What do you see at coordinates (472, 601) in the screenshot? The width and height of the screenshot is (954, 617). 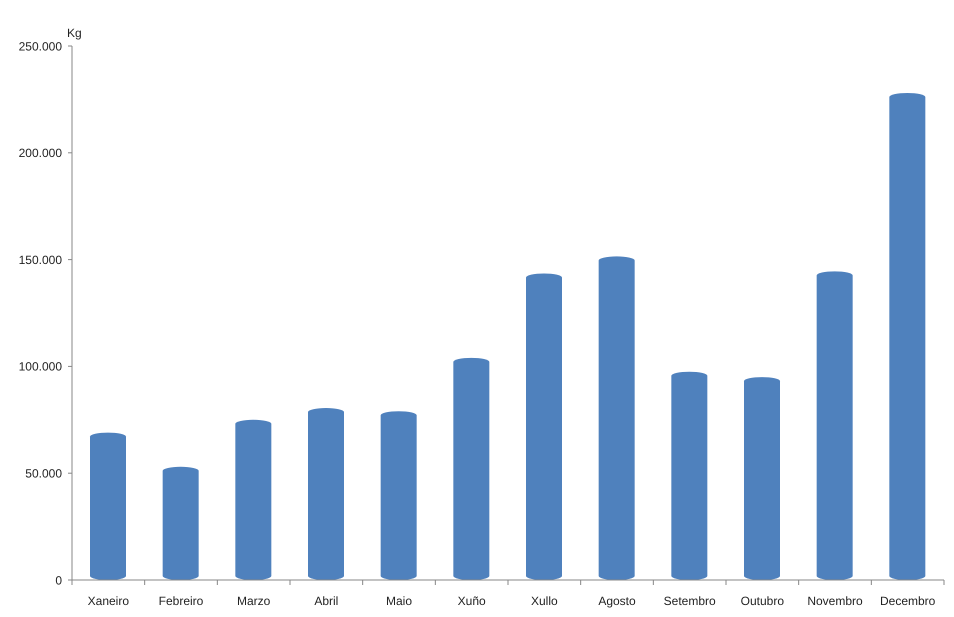 I see `x-tick-label: Xuño` at bounding box center [472, 601].